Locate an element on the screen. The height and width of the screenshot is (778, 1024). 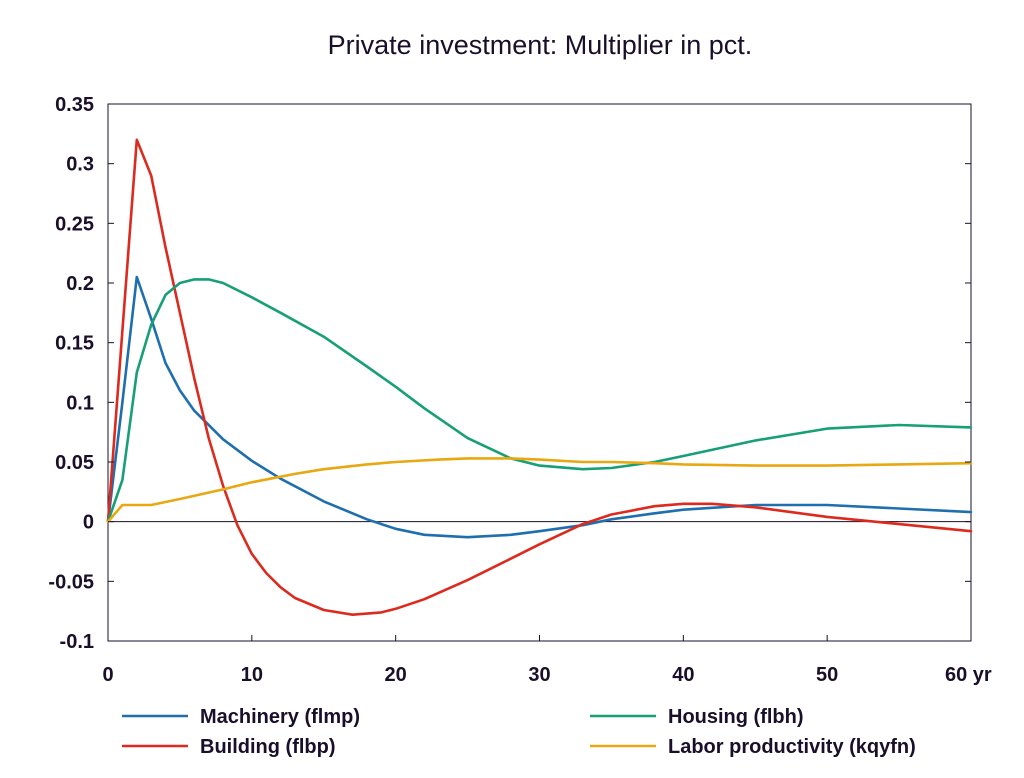
legend-item-labor-productivity-kqyfn: Labor productivity (kqyfn) is located at coordinates (753, 747).